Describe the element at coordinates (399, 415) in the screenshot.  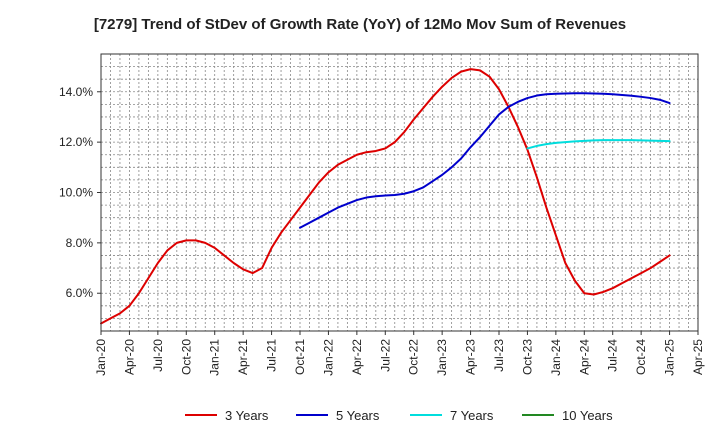
I see `legend: 3 Years 5 Years 7 Years 10 Years` at that location.